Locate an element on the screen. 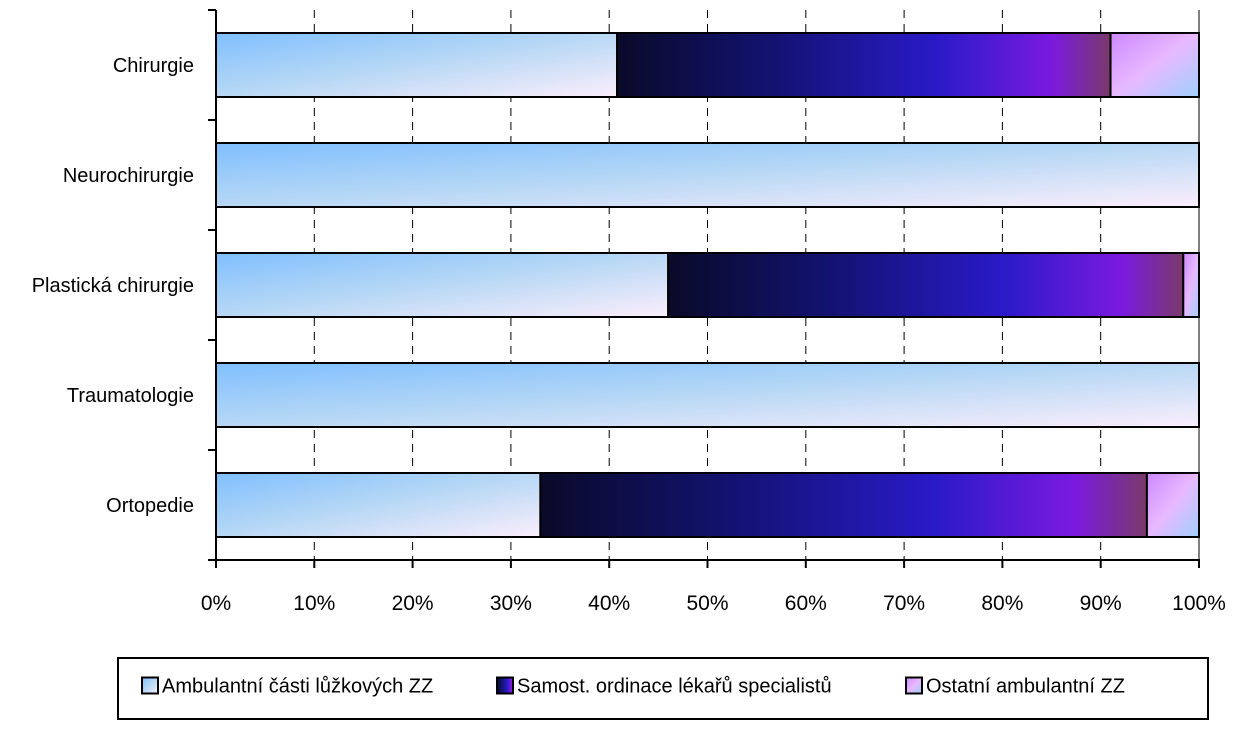 This screenshot has height=756, width=1234. legend-label-1: Ambulantní části lůžkových ZZ is located at coordinates (297, 687).